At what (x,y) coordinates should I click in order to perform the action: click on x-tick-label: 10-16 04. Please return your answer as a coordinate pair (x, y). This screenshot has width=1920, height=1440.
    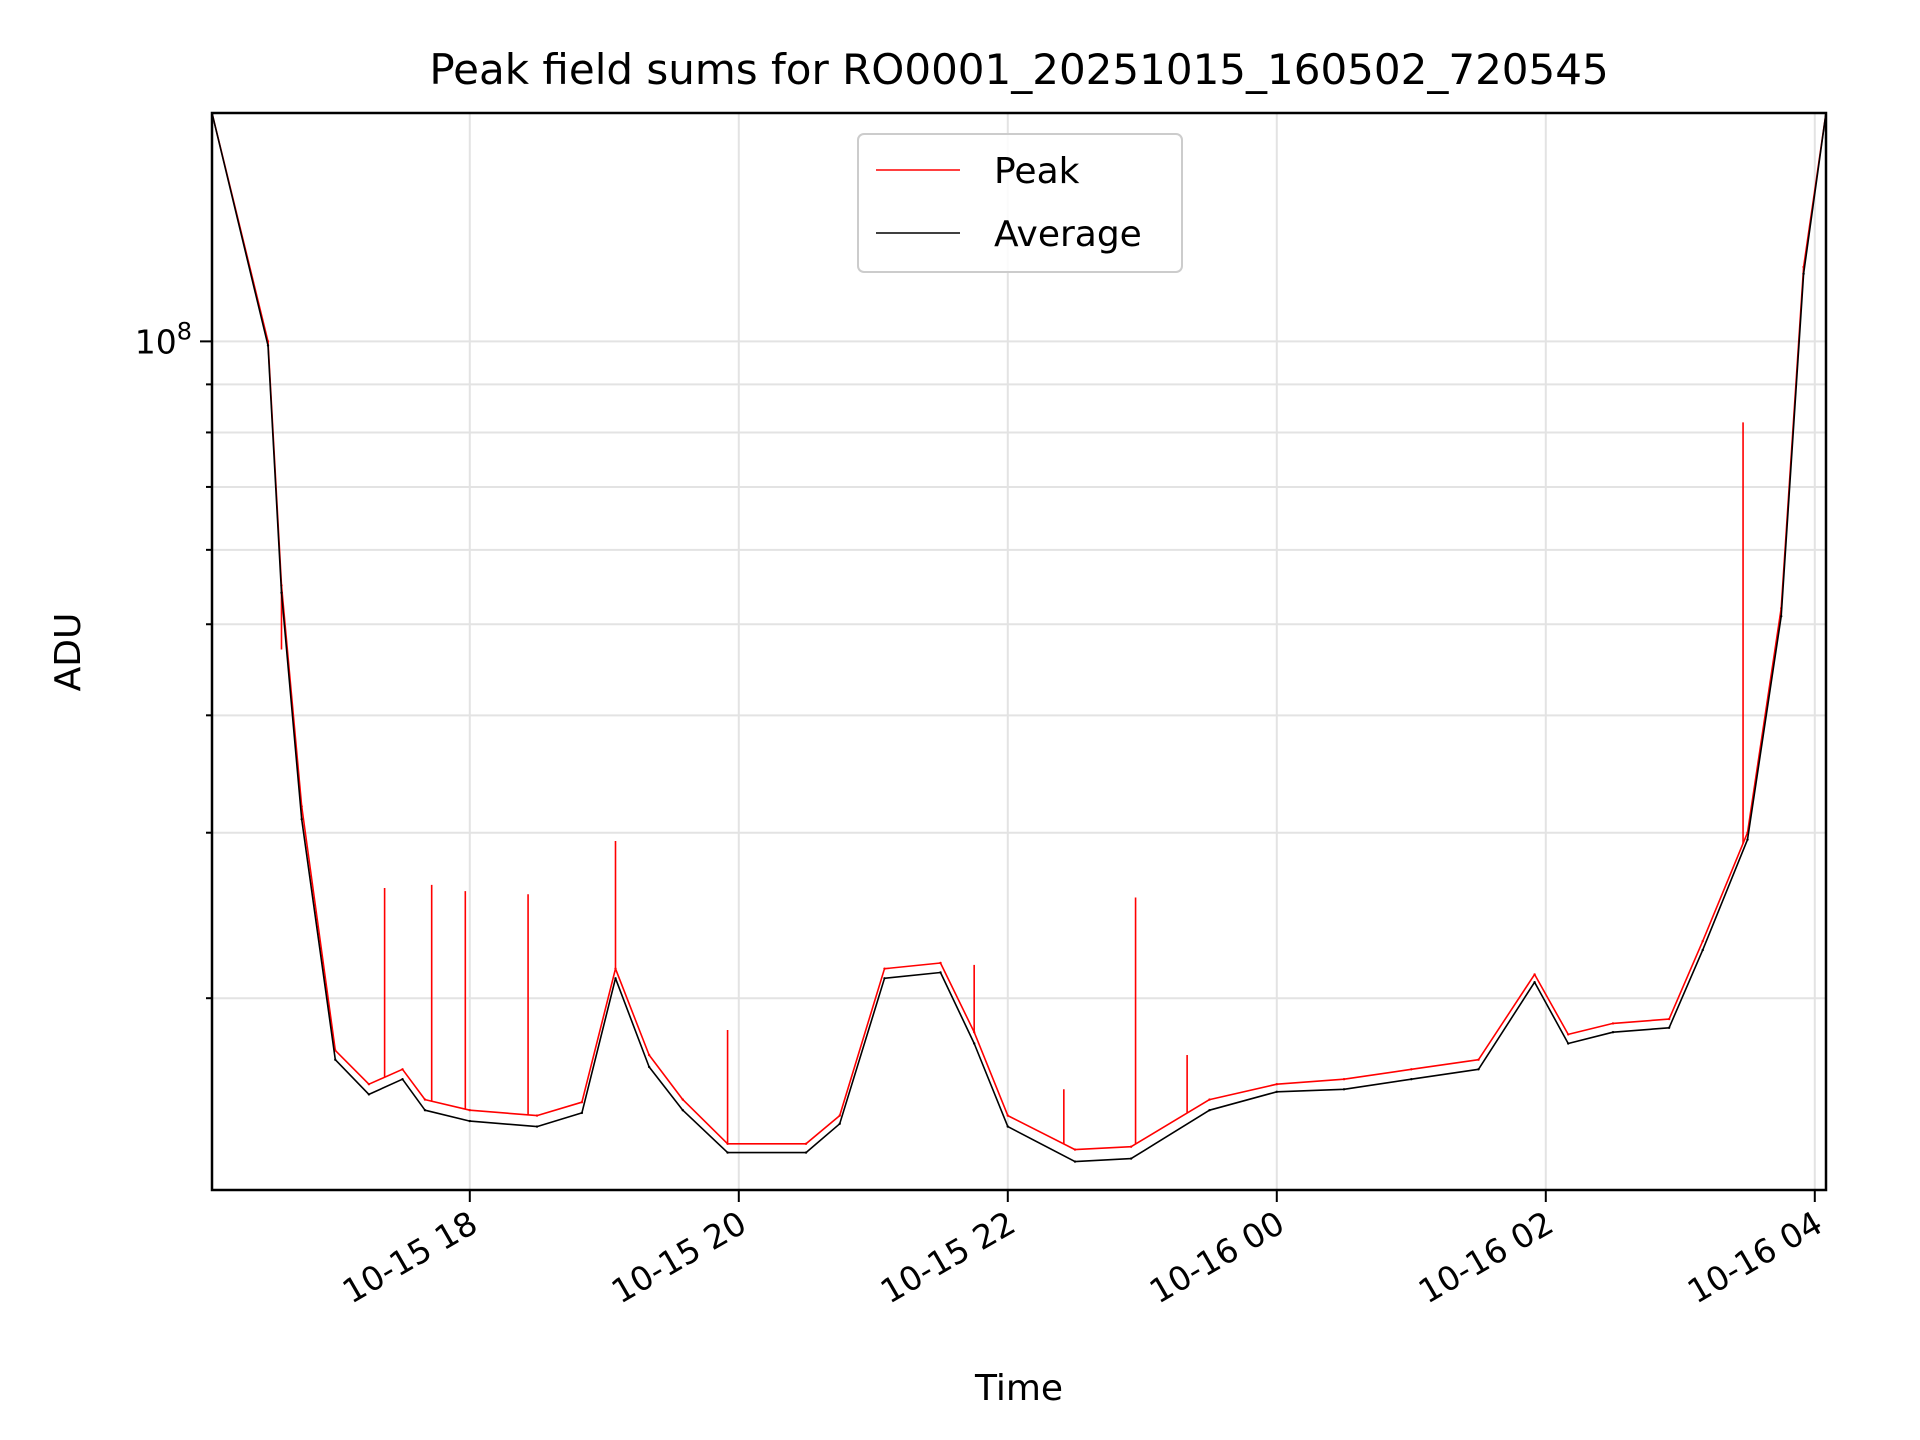
    Looking at the image, I should click on (1755, 1257).